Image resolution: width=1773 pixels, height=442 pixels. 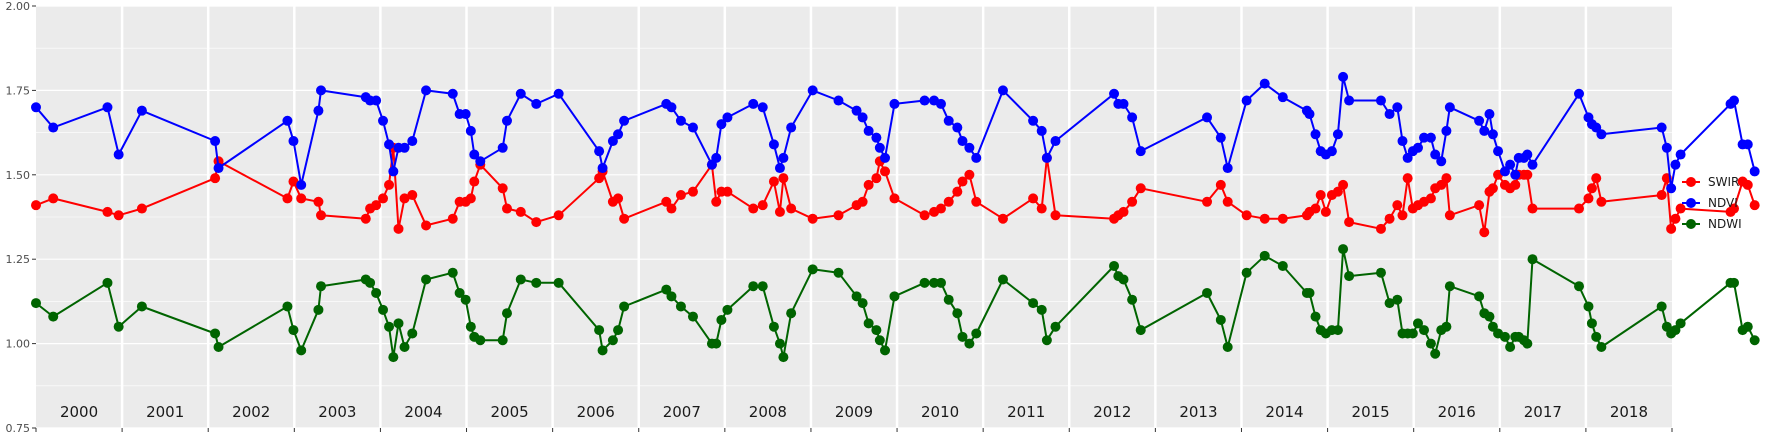 I want to click on year-label: 2001, so click(x=165, y=412).